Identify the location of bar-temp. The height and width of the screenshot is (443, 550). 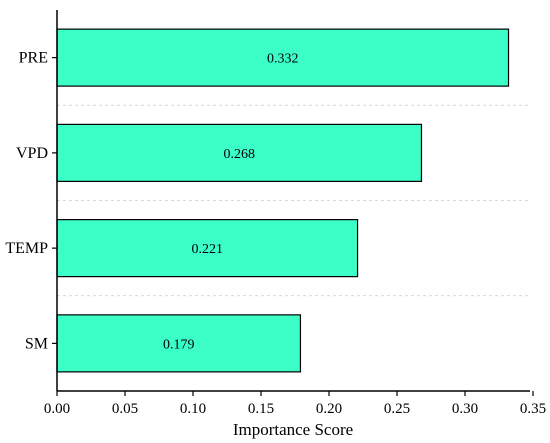
(207, 248).